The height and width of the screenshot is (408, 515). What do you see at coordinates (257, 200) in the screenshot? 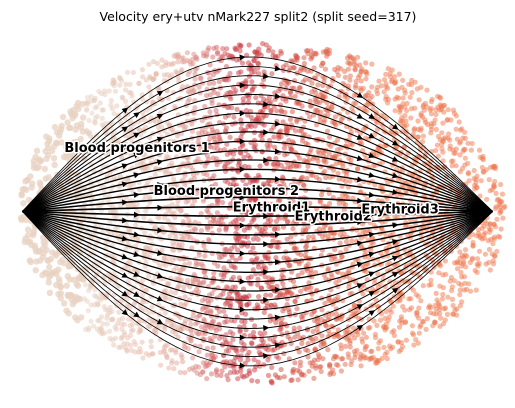
I see `velocity-streamline` at bounding box center [257, 200].